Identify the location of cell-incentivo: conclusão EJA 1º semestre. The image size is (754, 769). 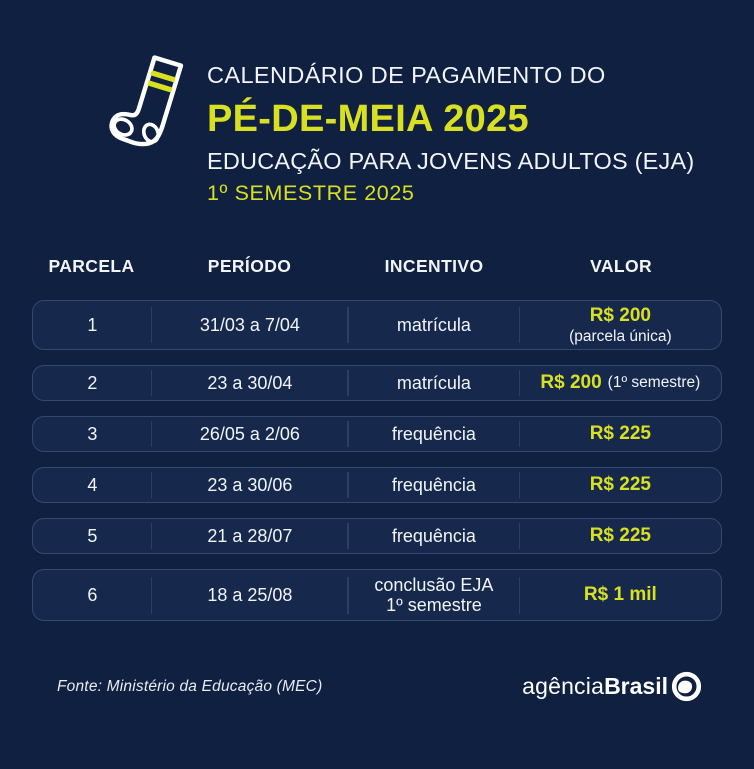
(433, 595).